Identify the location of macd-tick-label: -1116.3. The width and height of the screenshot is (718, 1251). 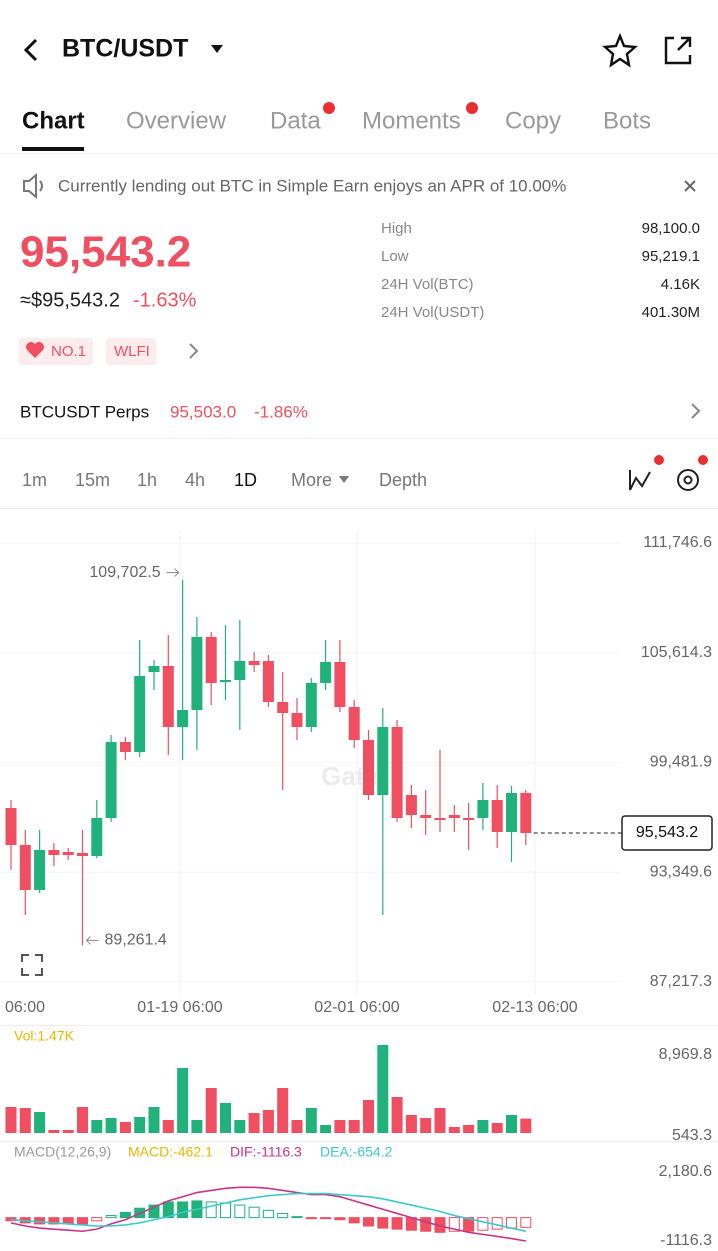
(686, 1240).